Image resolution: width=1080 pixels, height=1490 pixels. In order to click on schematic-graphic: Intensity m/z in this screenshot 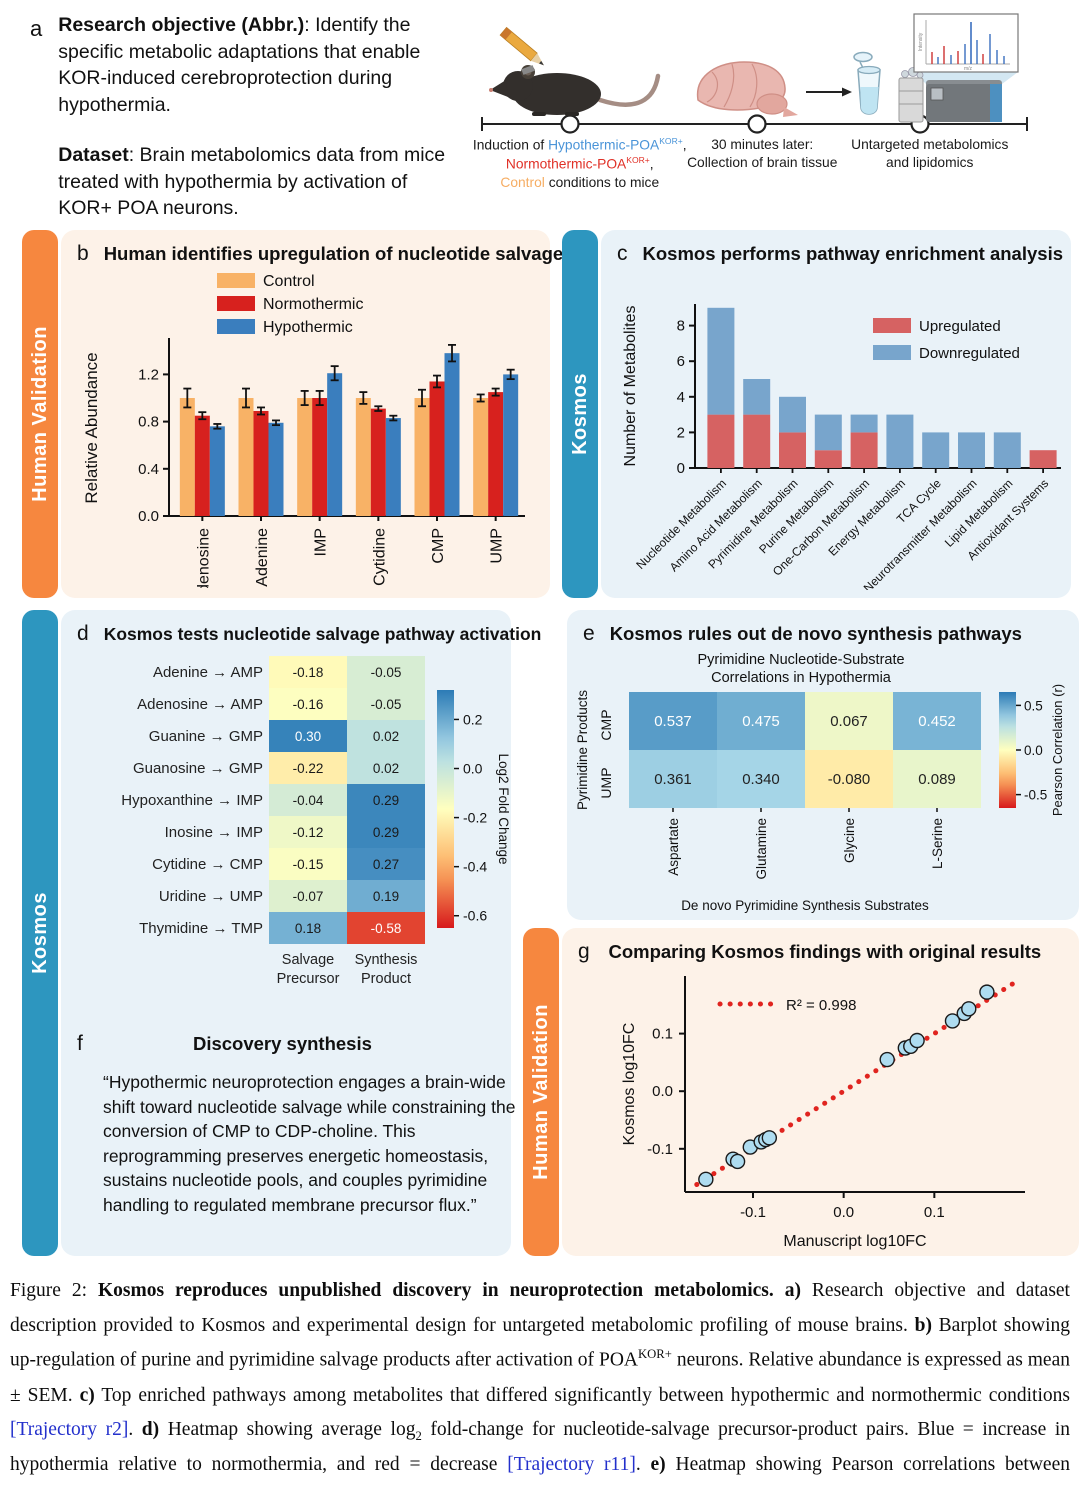, I will do `click(755, 73)`.